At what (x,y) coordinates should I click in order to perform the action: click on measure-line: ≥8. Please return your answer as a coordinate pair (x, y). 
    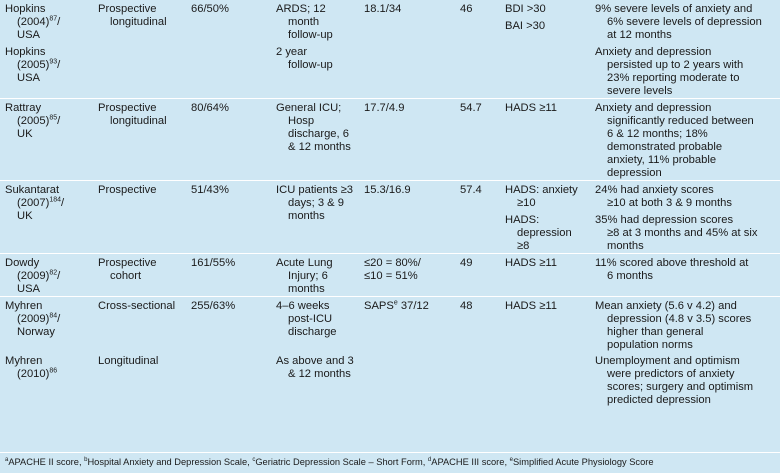
    Looking at the image, I should click on (523, 246).